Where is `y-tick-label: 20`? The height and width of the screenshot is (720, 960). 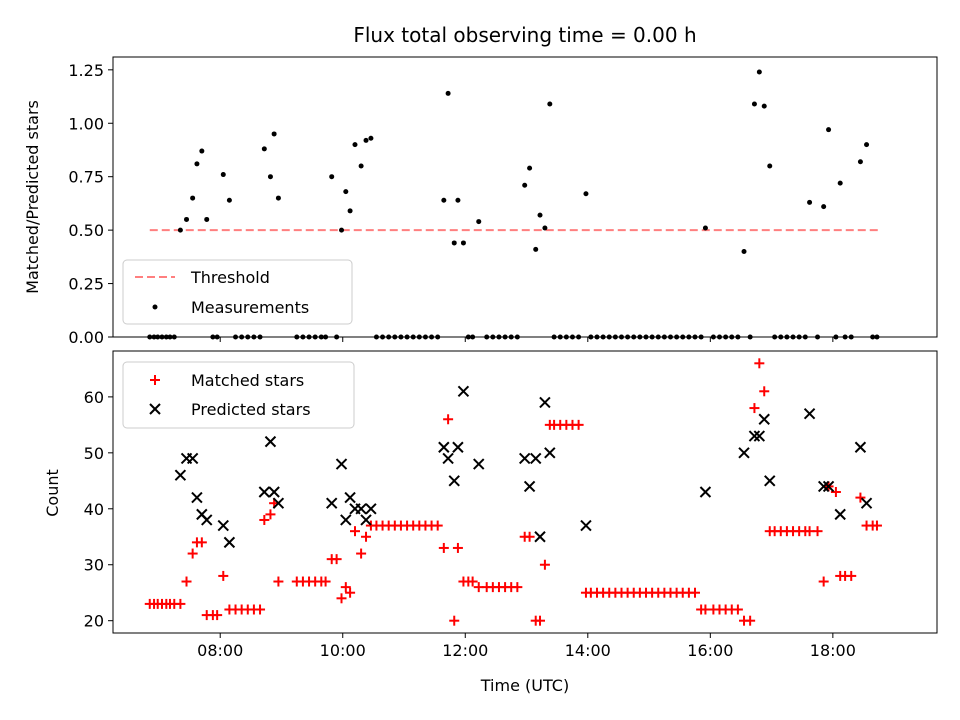
y-tick-label: 20 is located at coordinates (94, 621).